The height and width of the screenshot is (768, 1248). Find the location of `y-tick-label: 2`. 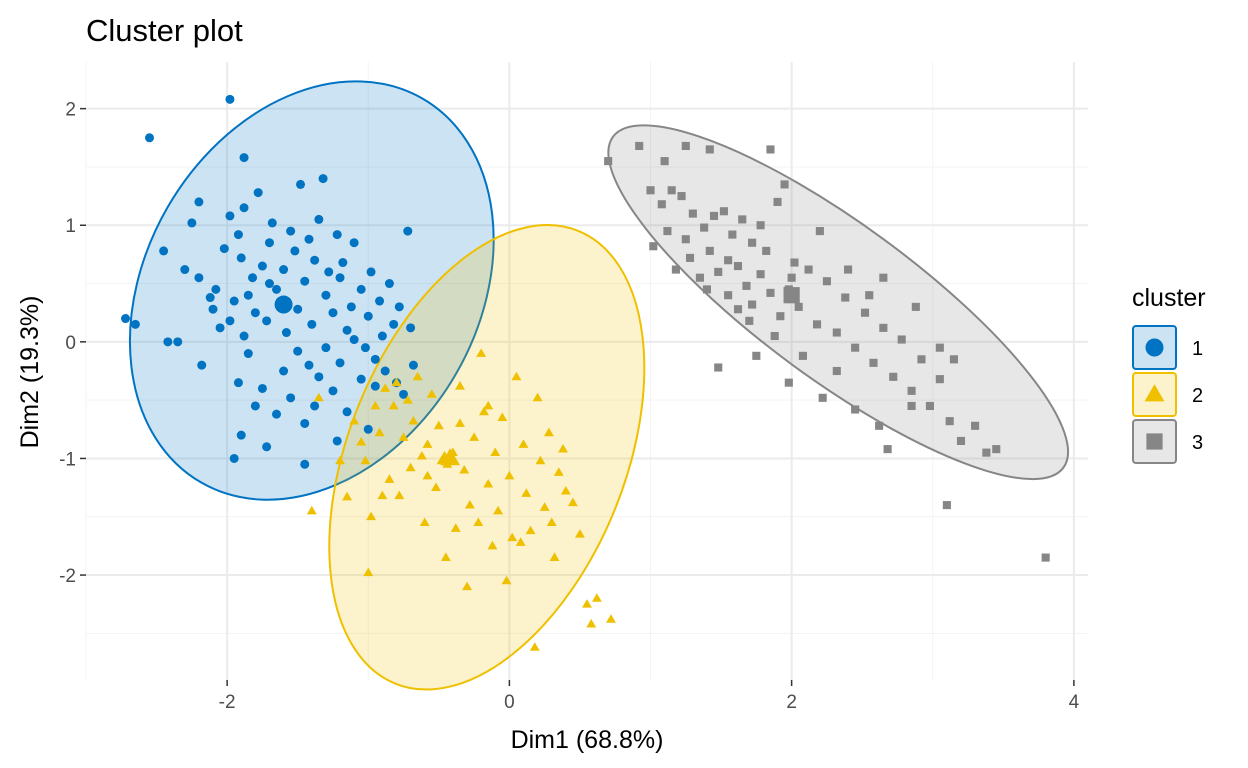

y-tick-label: 2 is located at coordinates (70, 110).